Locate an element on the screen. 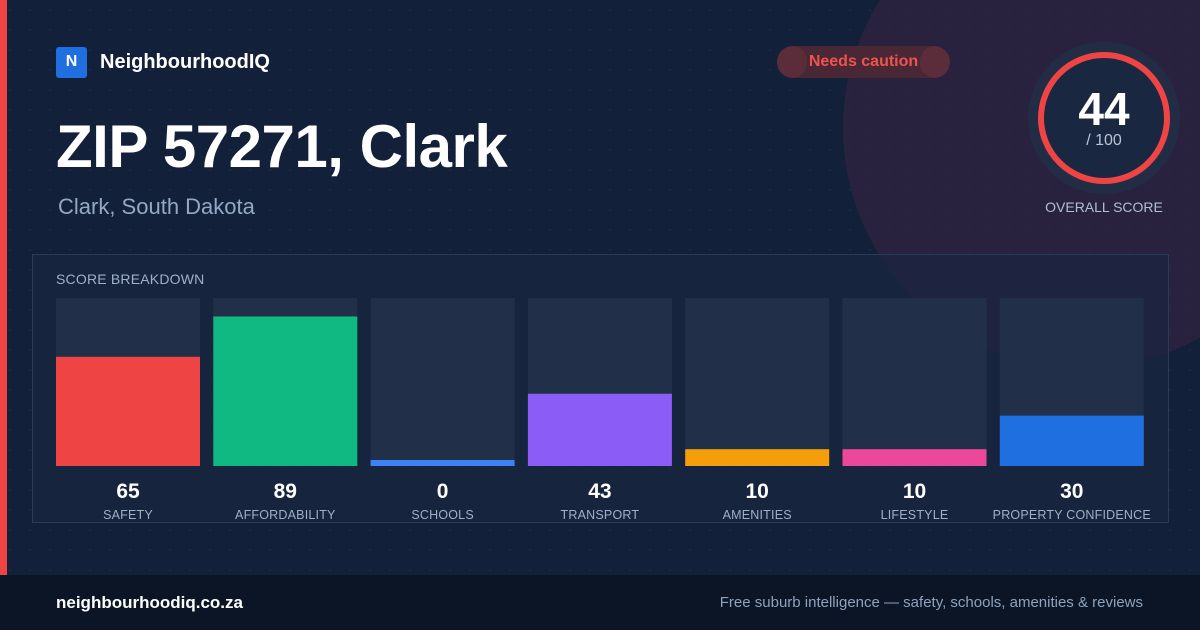 The width and height of the screenshot is (1200, 630). bar-track-schools is located at coordinates (442, 382).